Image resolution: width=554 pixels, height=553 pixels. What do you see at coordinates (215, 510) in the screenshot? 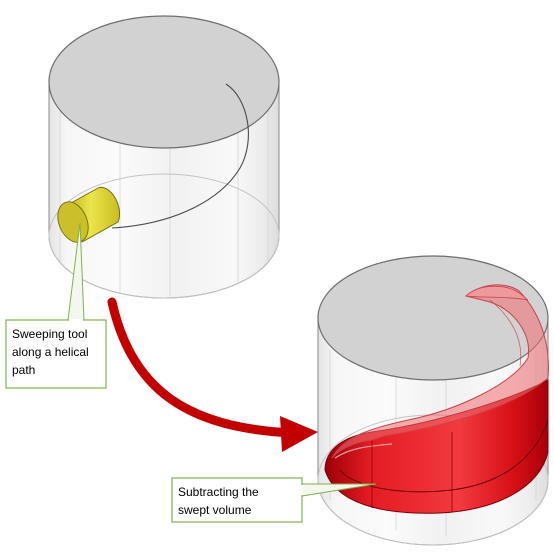
I see `callout-line: swept volume` at bounding box center [215, 510].